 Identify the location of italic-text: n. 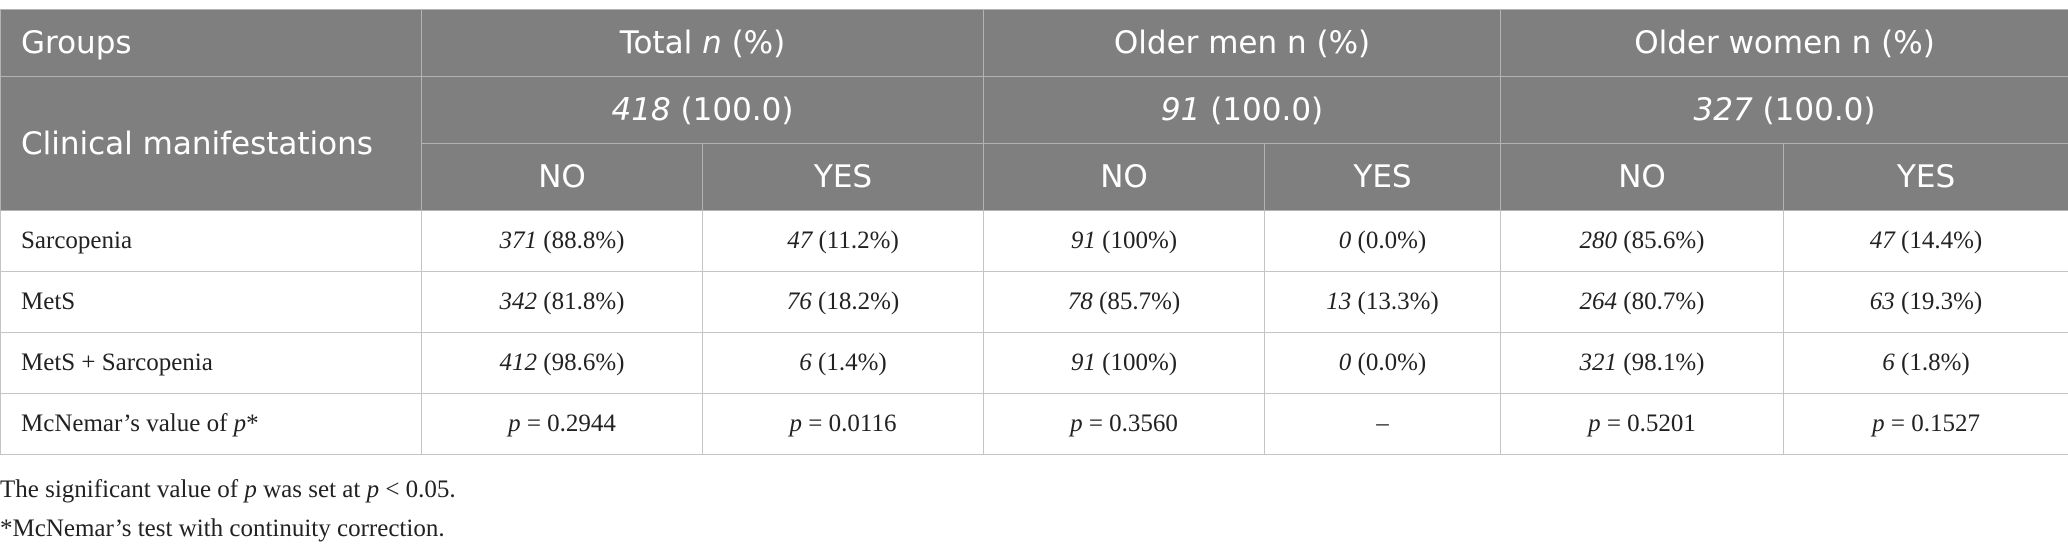
(712, 43).